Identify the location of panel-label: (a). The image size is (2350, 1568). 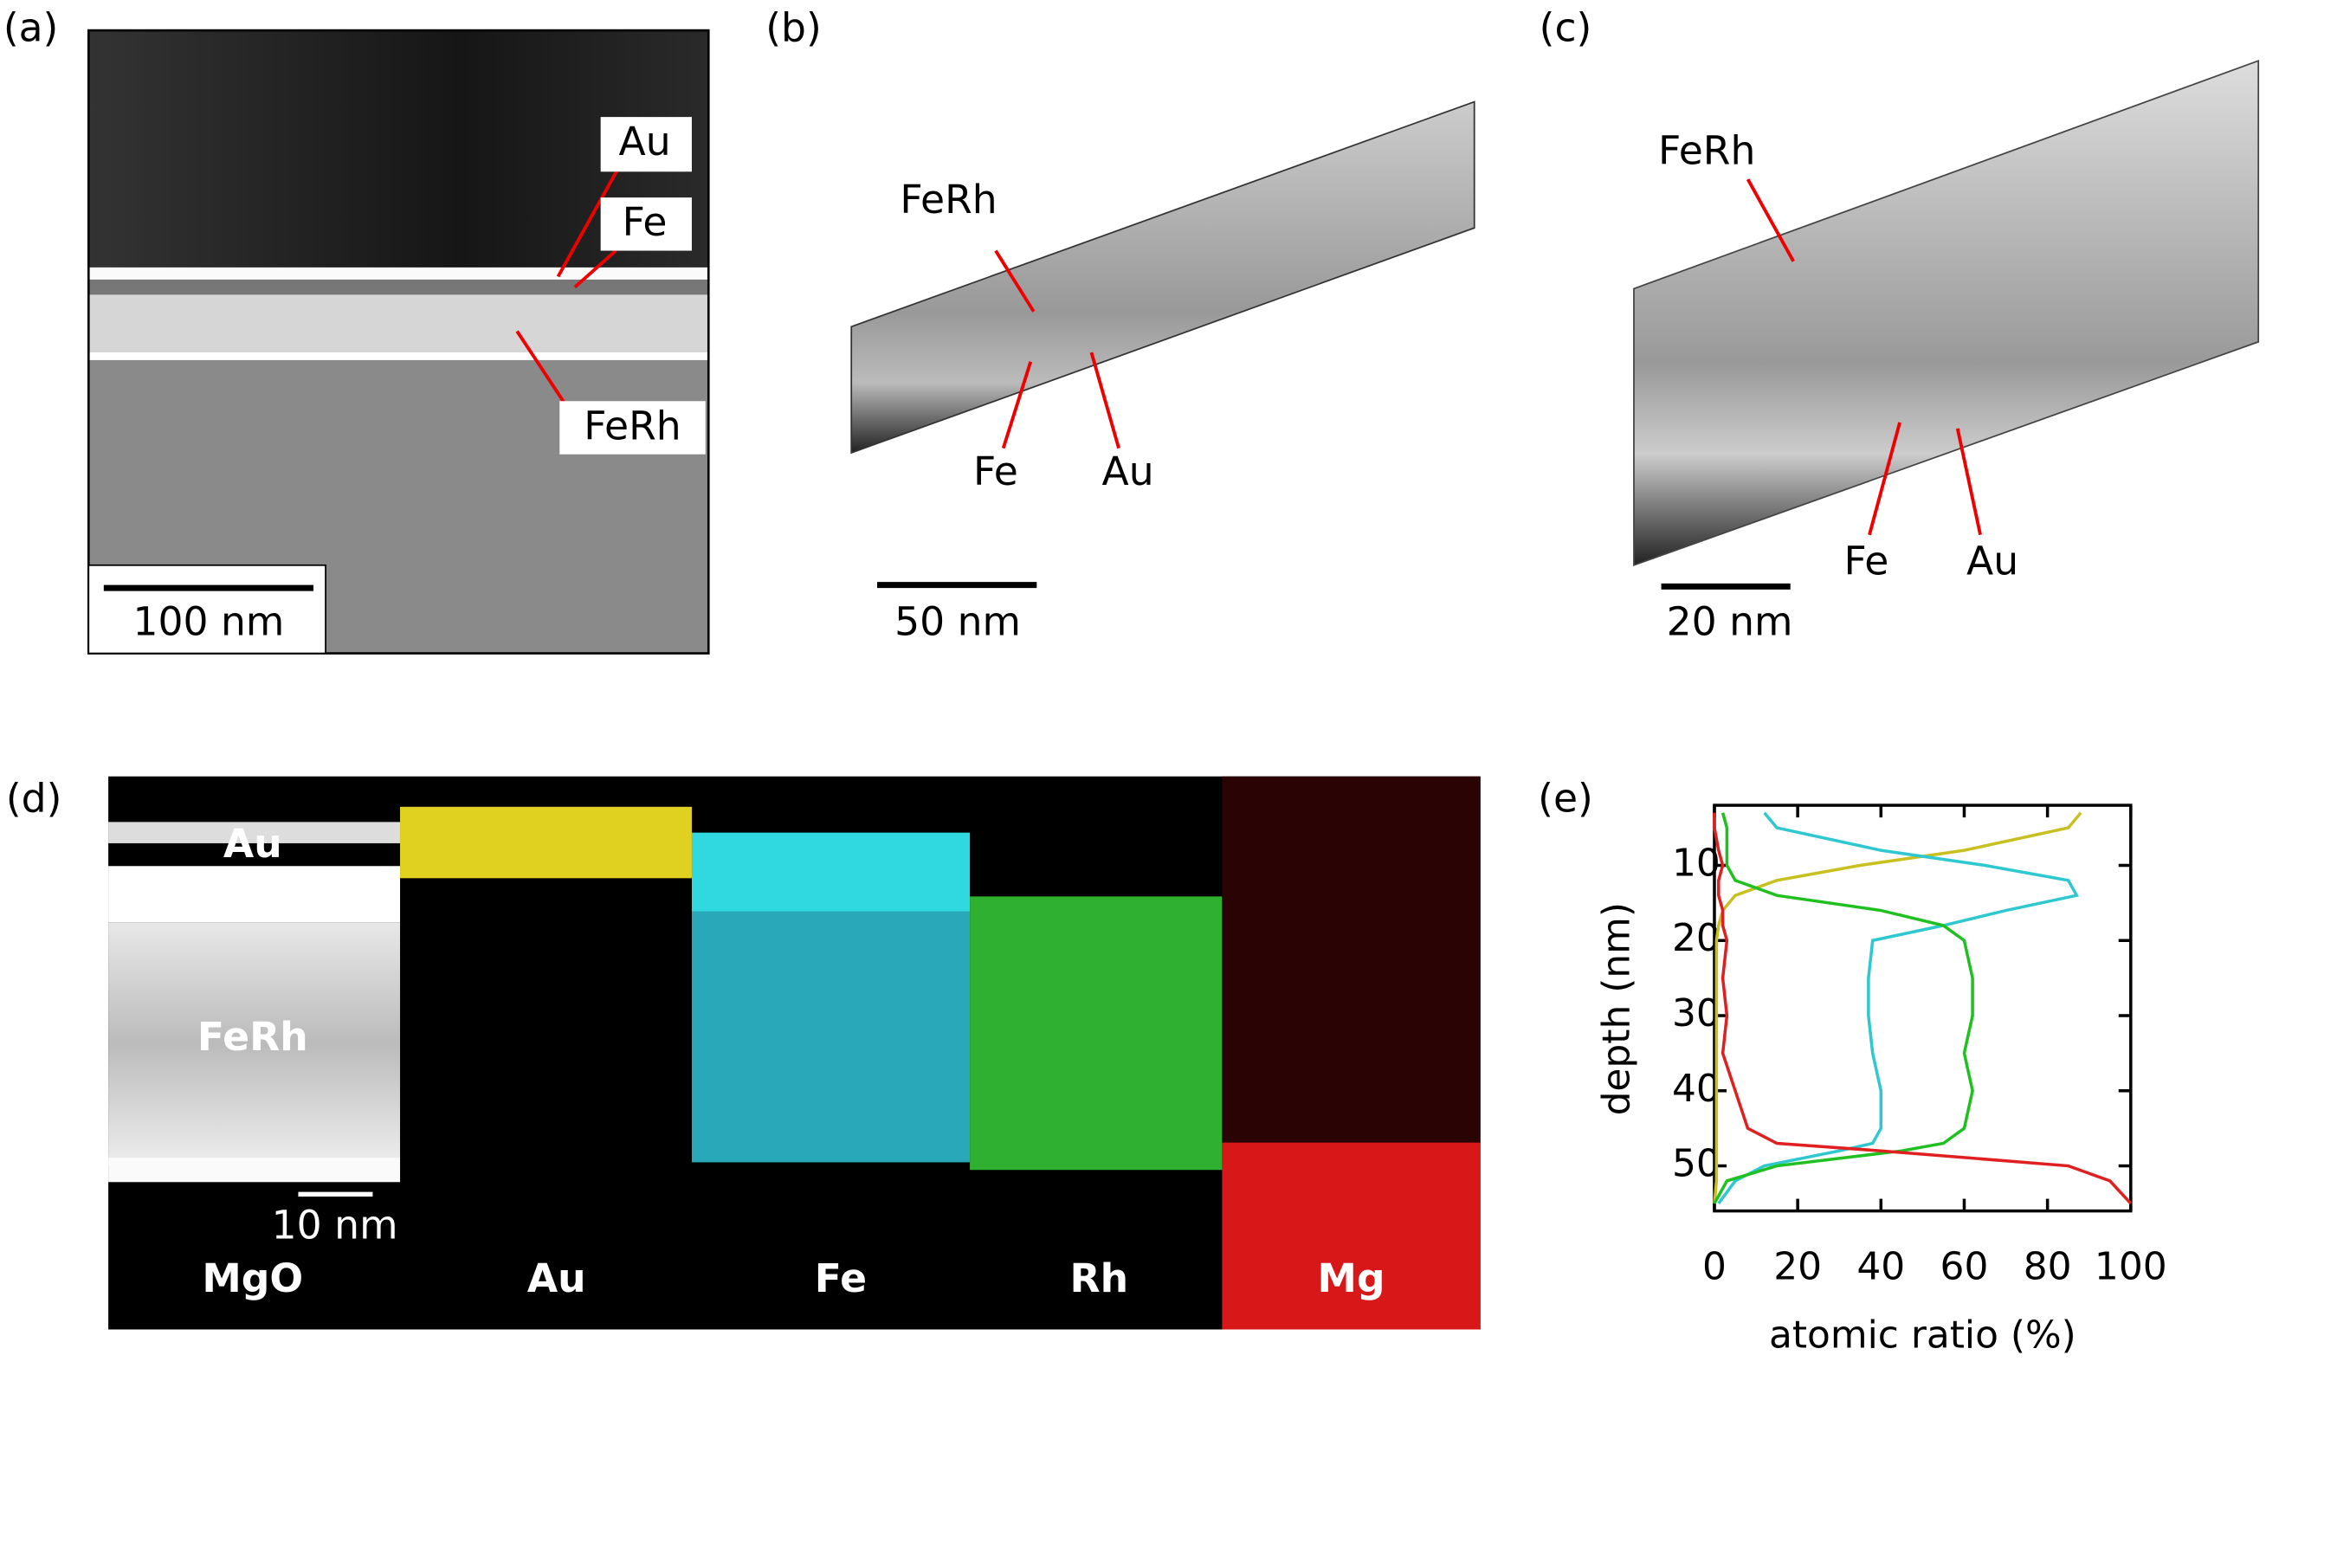
(31, 28).